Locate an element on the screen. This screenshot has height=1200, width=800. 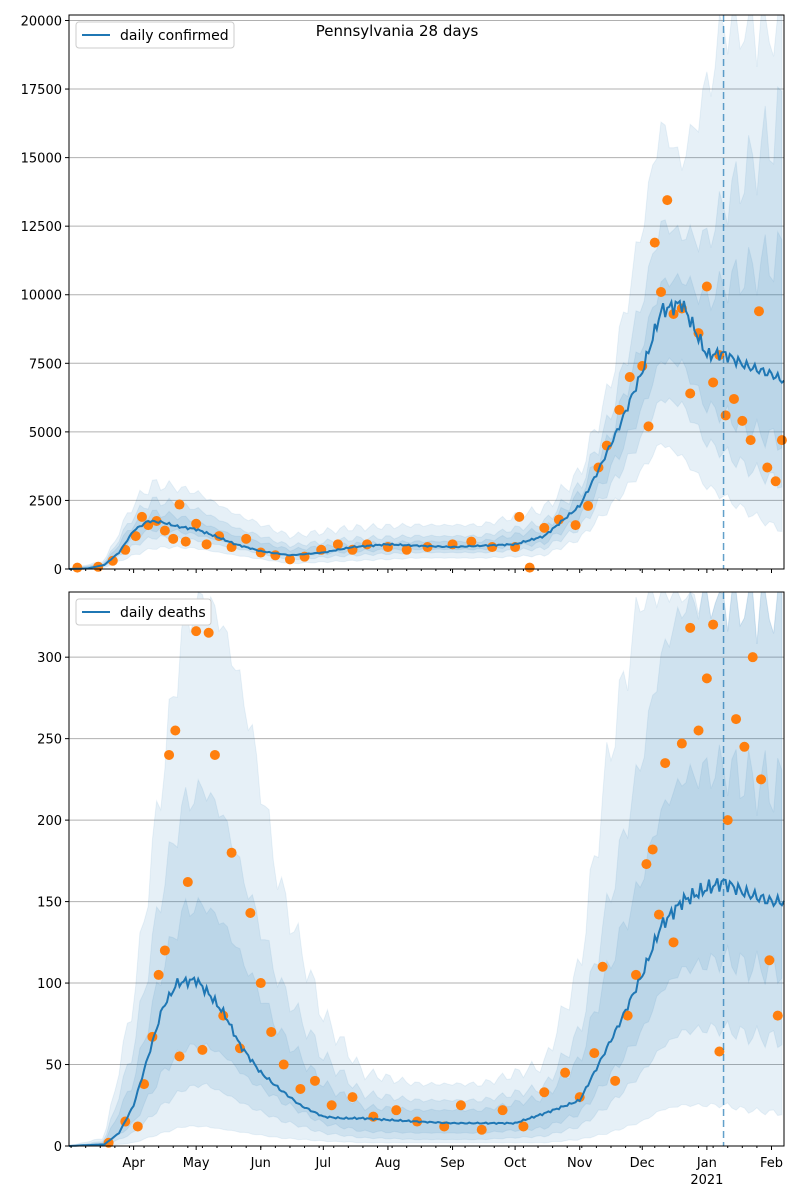
y-tick-label: 2500 is located at coordinates (45, 501).